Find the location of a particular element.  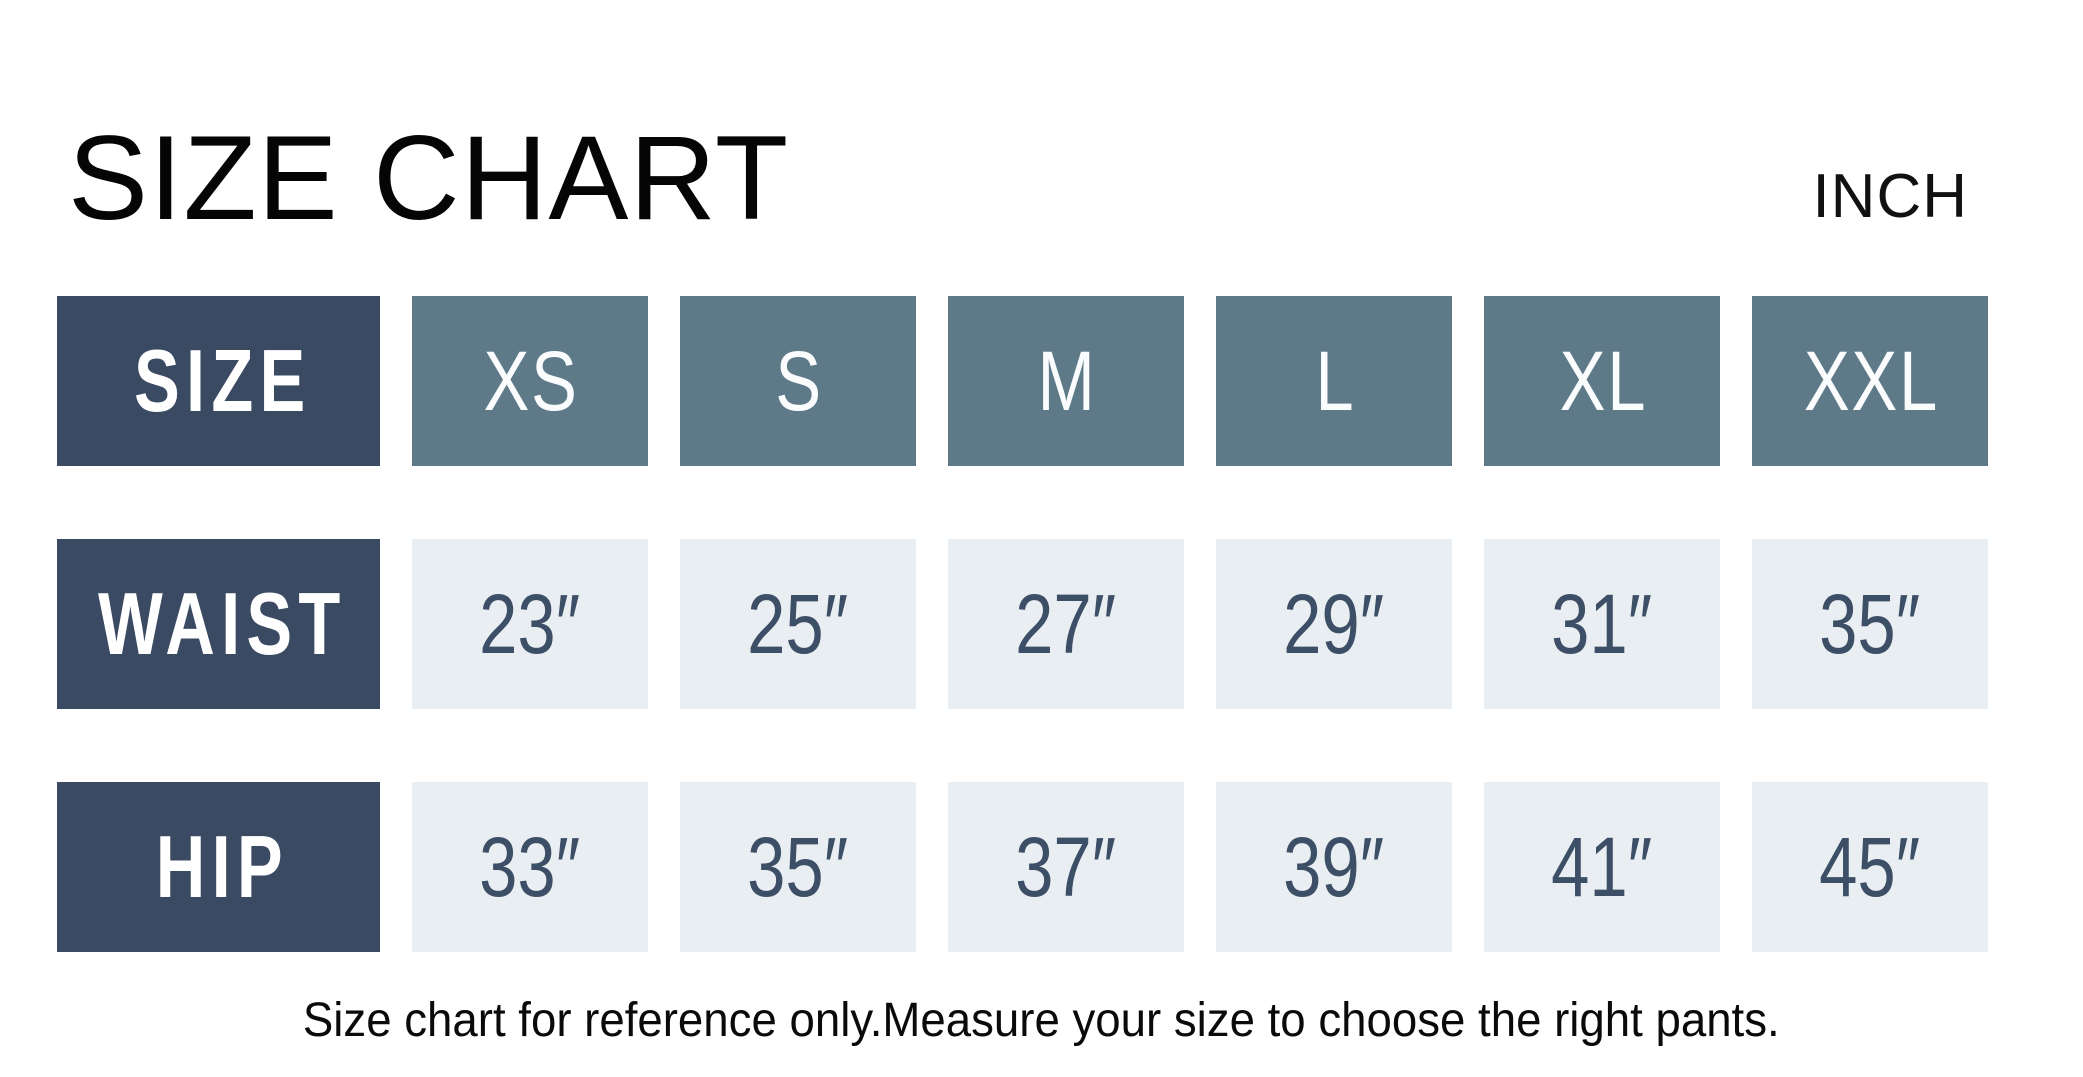

cell-text: 25″ is located at coordinates (798, 624).